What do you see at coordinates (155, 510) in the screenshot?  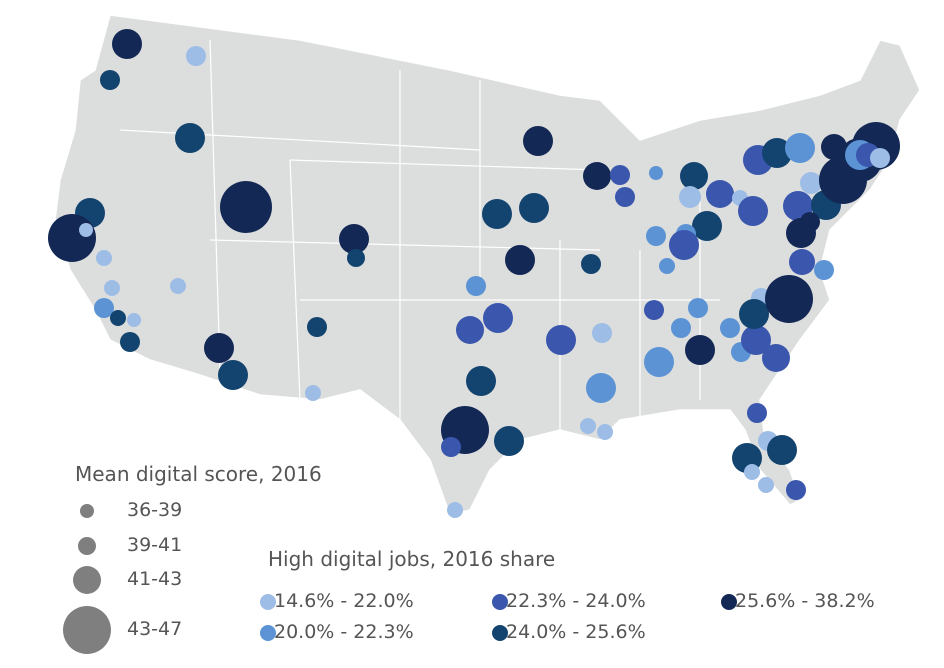 I see `size-legend-label: 36-39` at bounding box center [155, 510].